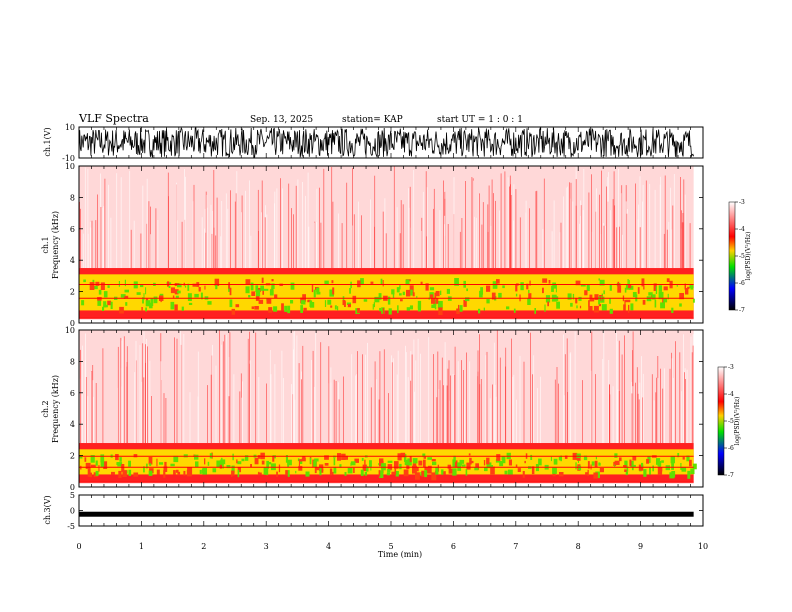 The width and height of the screenshot is (792, 612). What do you see at coordinates (386, 142) in the screenshot?
I see `ch1-waveform-trace` at bounding box center [386, 142].